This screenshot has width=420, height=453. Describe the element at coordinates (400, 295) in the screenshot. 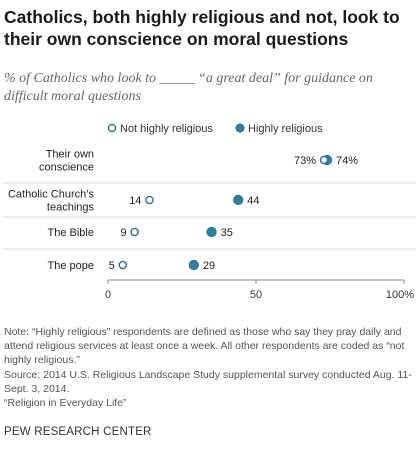

I see `x-tick-label-2: 100%` at that location.